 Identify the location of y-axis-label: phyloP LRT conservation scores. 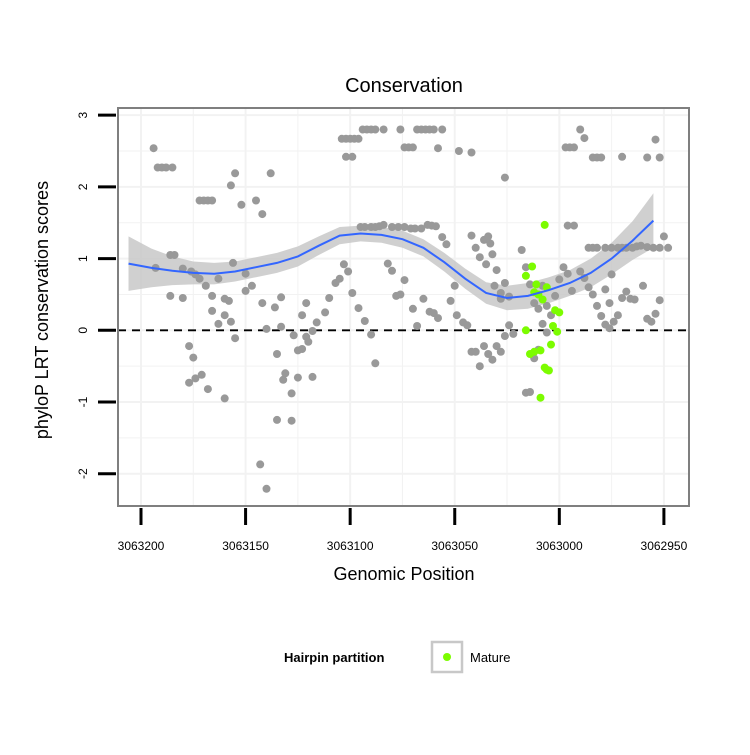
(42, 310).